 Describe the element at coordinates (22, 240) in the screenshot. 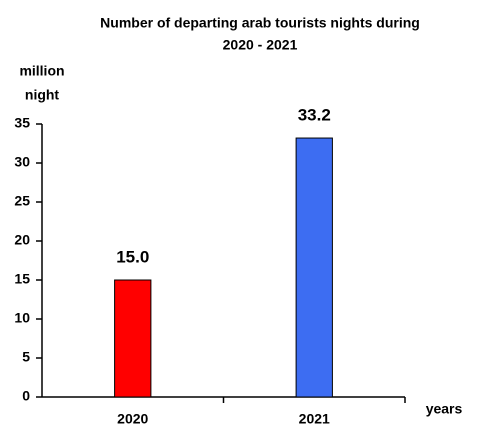

I see `y-tick-label: 20` at that location.